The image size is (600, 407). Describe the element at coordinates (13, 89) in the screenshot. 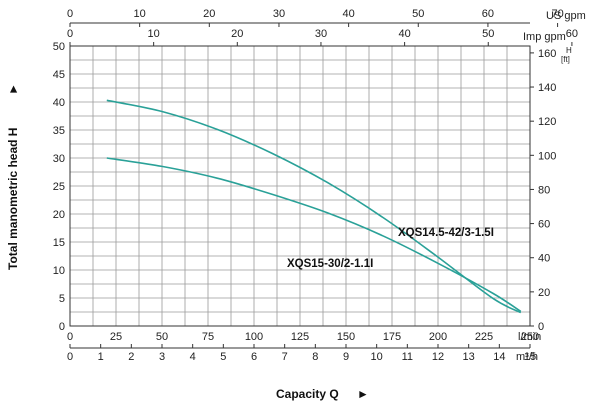

I see `y-axis-arrow: ►` at that location.